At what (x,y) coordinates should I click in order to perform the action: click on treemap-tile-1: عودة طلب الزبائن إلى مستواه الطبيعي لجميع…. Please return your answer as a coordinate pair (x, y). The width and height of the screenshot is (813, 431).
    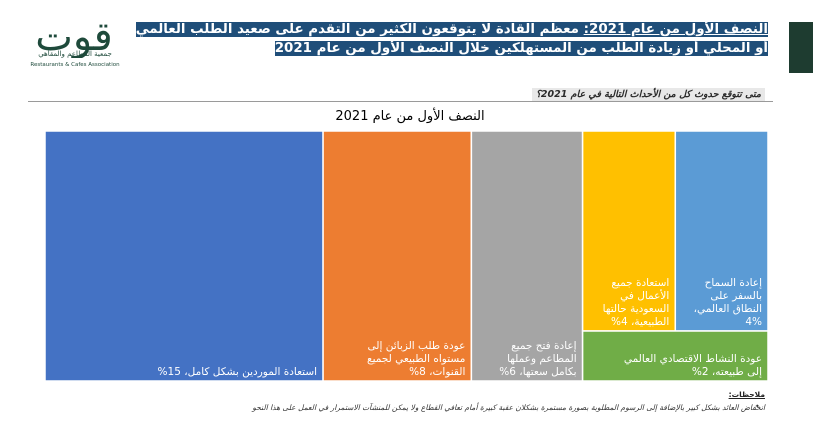
    Looking at the image, I should click on (397, 256).